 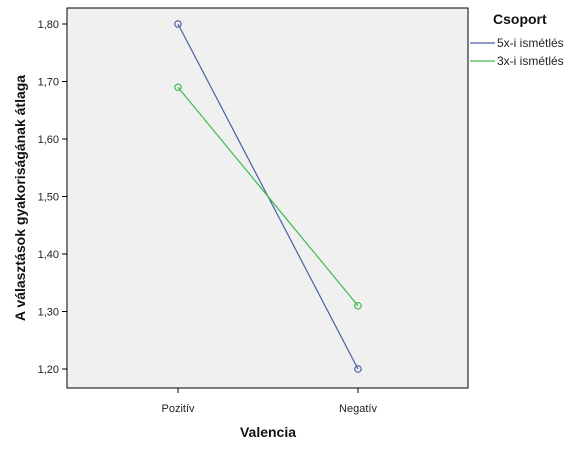 I want to click on y-tick-label: 1,70, so click(x=48, y=83).